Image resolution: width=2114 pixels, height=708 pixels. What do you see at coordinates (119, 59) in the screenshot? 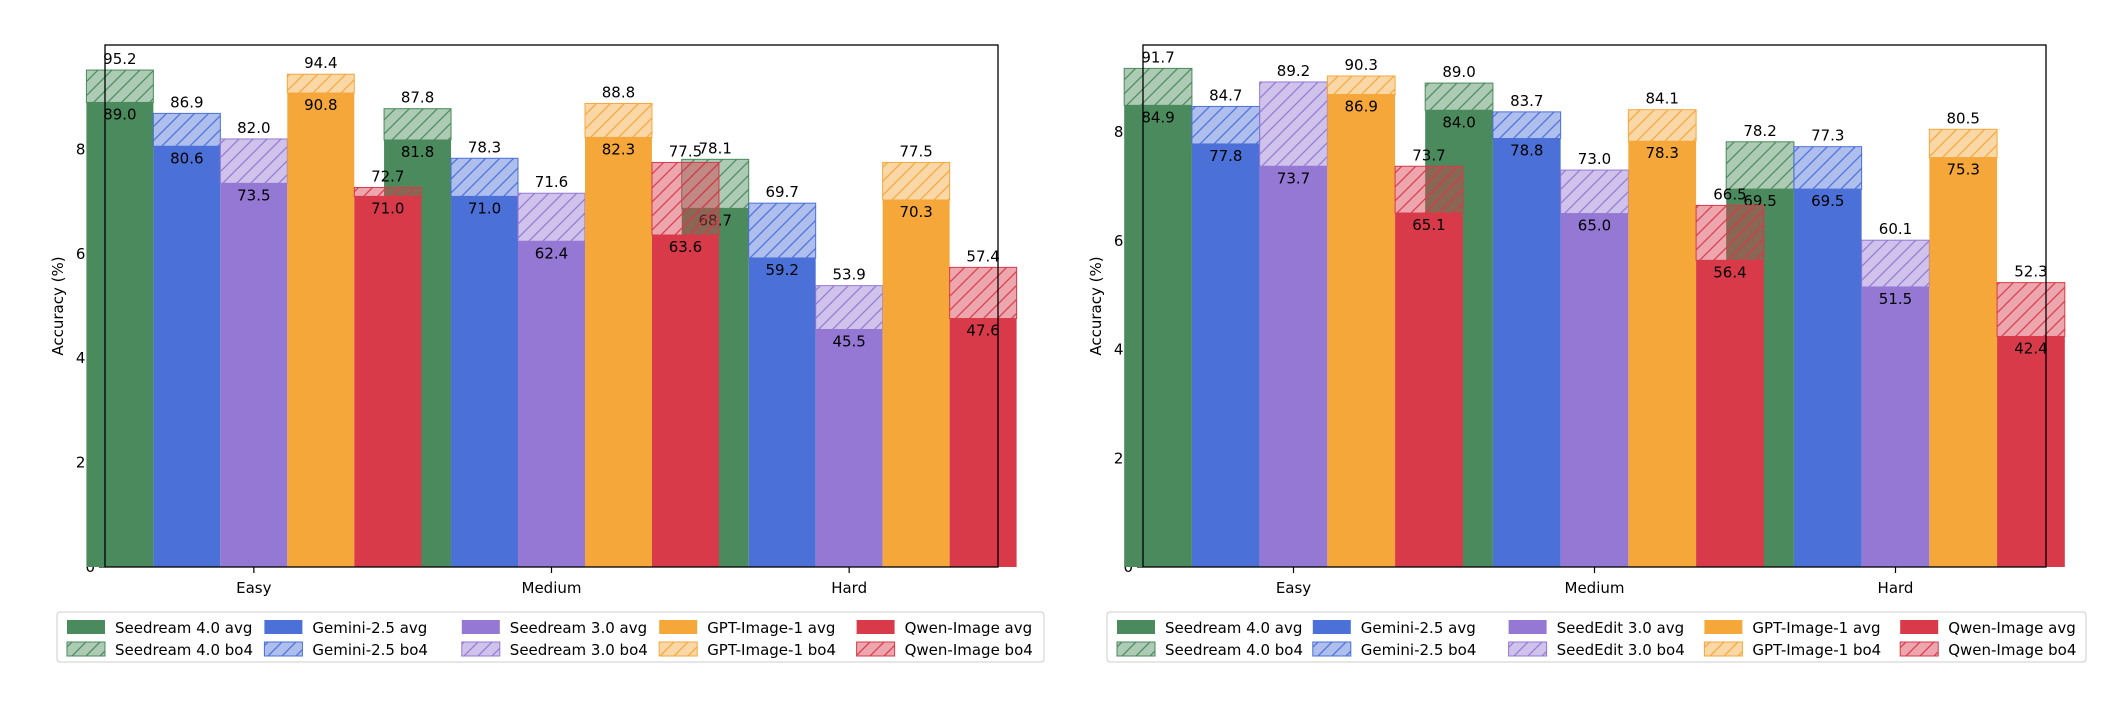
I see `data-label-bo4: 95.2` at bounding box center [119, 59].